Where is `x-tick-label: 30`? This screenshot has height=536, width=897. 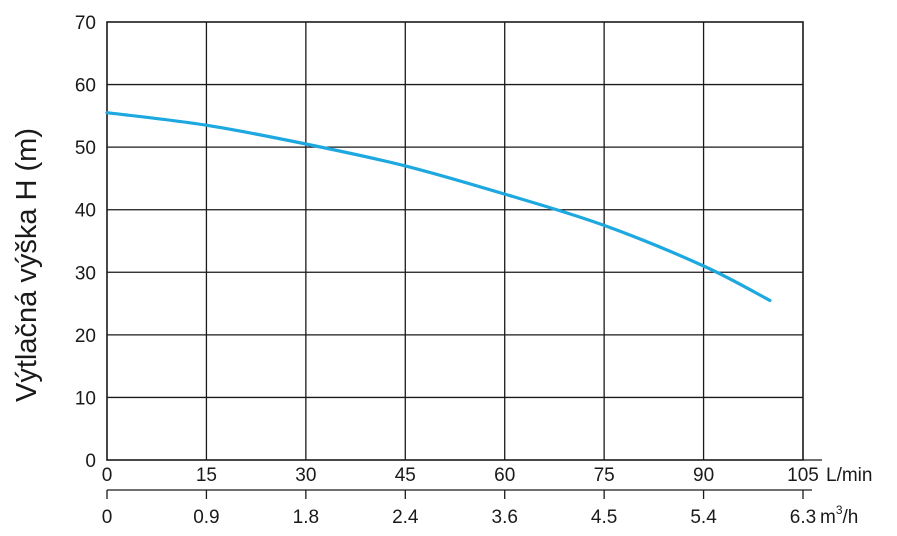 x-tick-label: 30 is located at coordinates (305, 475).